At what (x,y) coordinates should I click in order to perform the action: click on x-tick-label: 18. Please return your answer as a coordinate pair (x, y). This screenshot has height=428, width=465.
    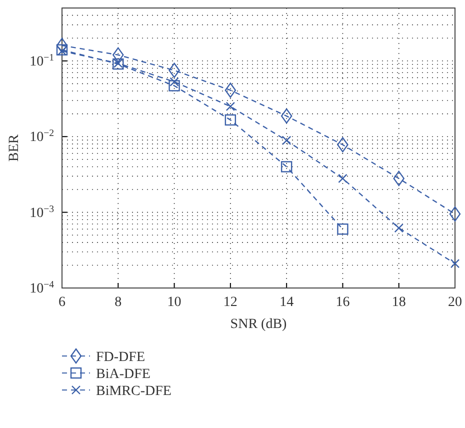
    Looking at the image, I should click on (399, 302).